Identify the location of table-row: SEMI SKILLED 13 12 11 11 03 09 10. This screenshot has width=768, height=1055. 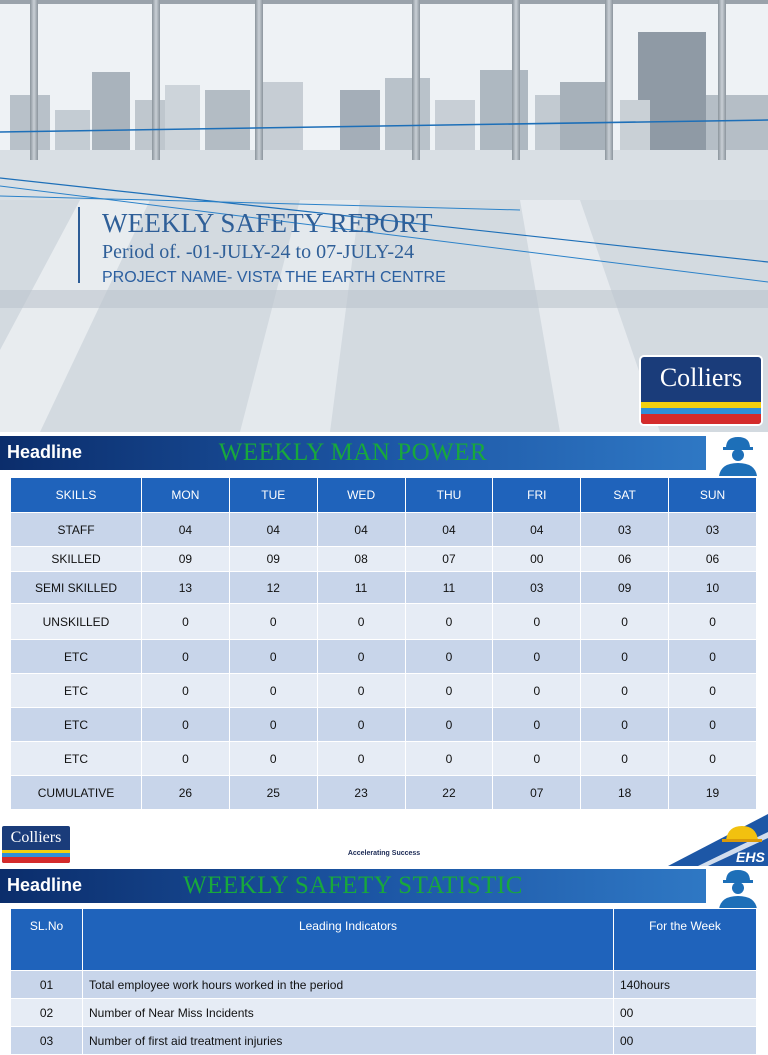
(383, 587).